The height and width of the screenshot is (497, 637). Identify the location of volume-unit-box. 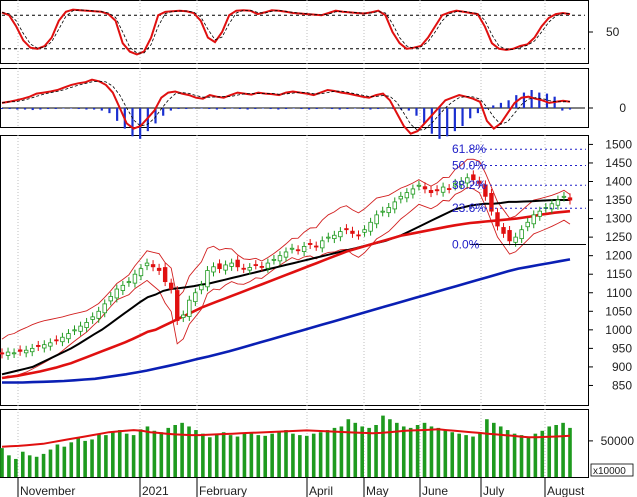
(612, 470).